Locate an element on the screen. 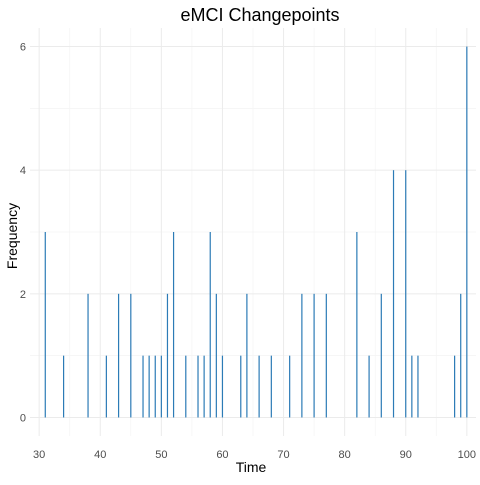  x-axis-label: Time is located at coordinates (251, 467).